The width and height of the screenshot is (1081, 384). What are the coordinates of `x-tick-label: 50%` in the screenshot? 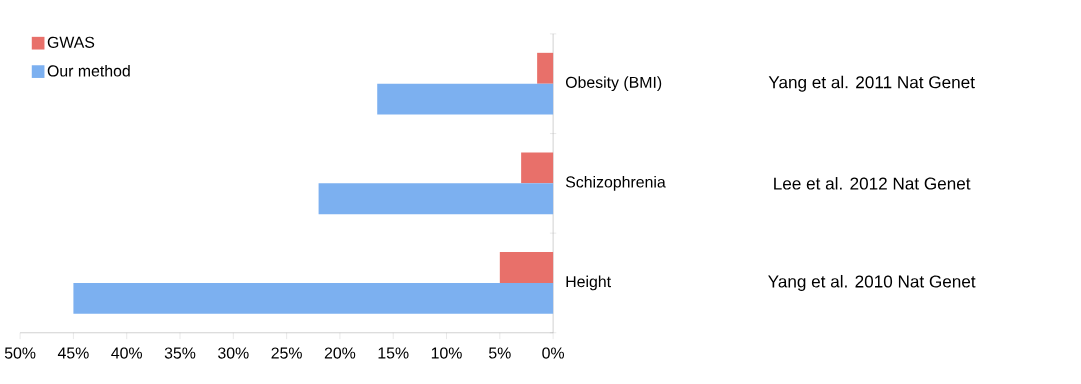 It's located at (20, 353).